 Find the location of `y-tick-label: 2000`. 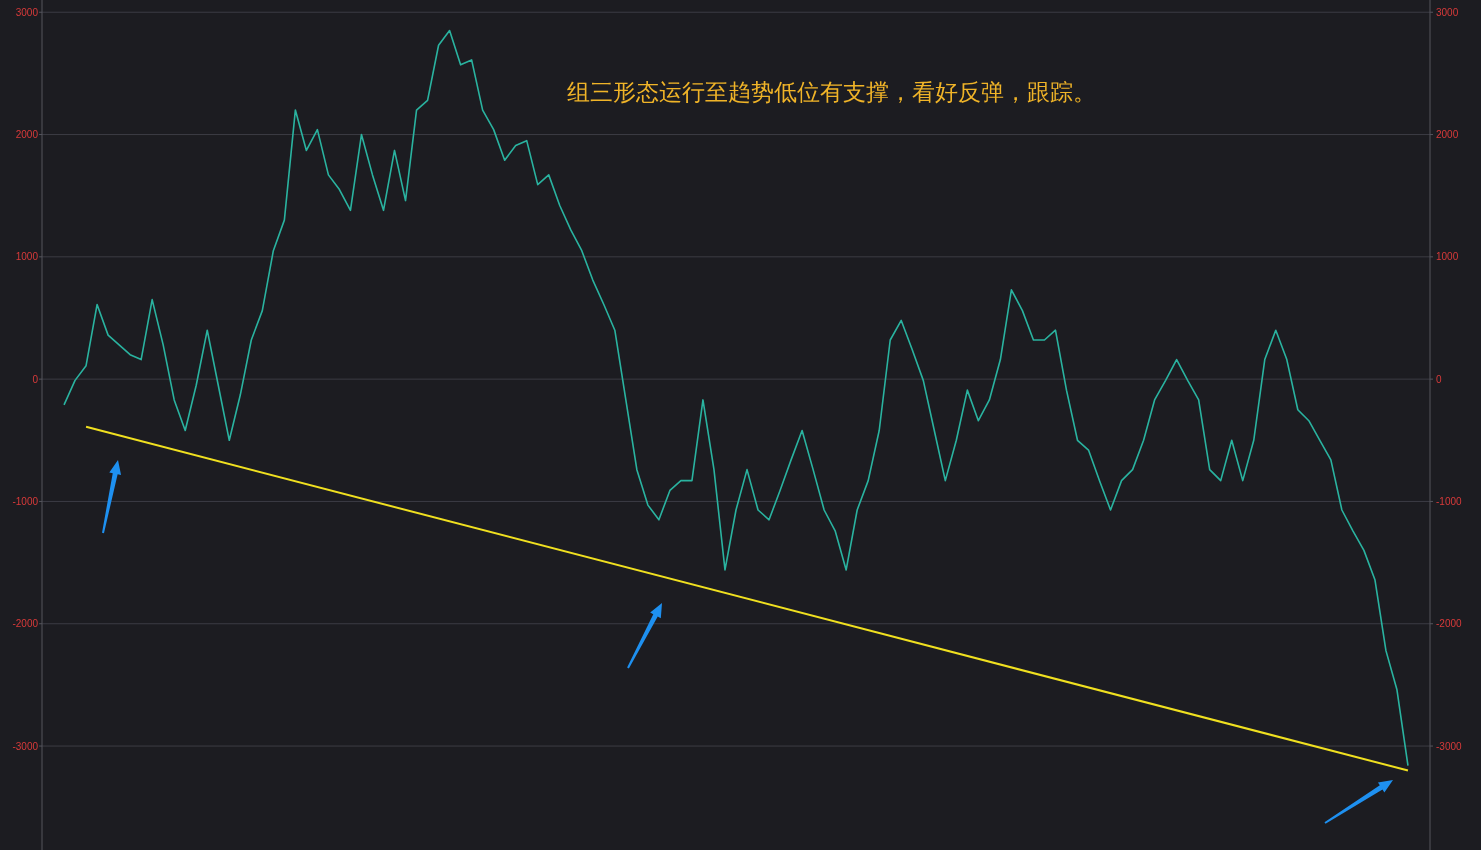

y-tick-label: 2000 is located at coordinates (27, 135).